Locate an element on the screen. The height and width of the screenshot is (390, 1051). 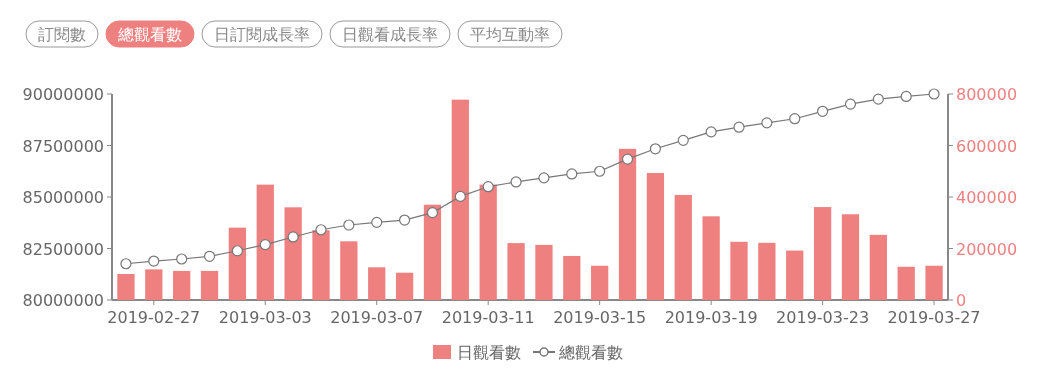
x-tick-label: 2019-03-19 is located at coordinates (711, 317).